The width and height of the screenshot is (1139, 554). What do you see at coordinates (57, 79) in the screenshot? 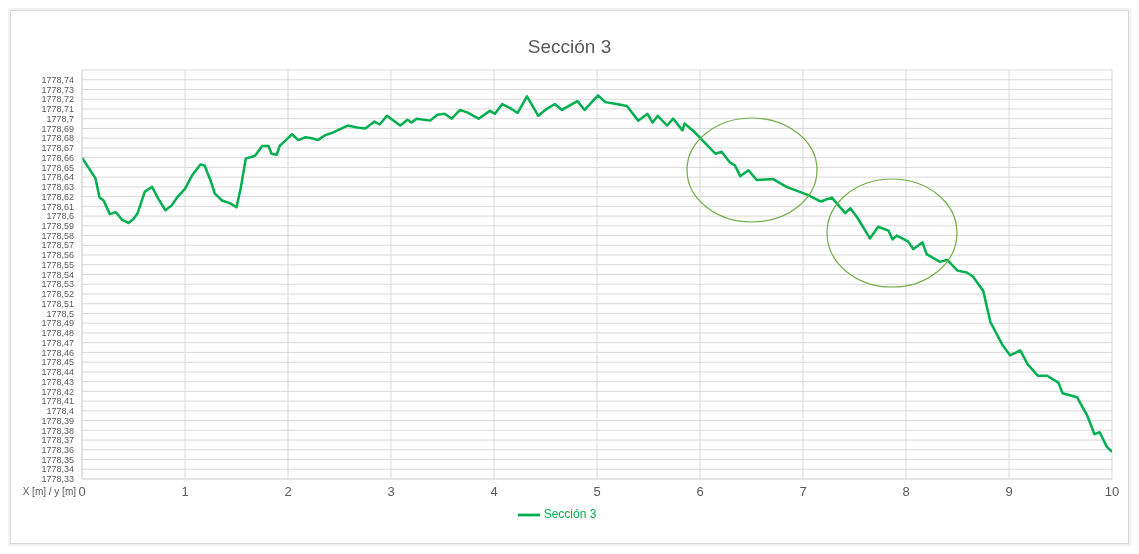
I see `y-tick-label: 1778,74` at bounding box center [57, 79].